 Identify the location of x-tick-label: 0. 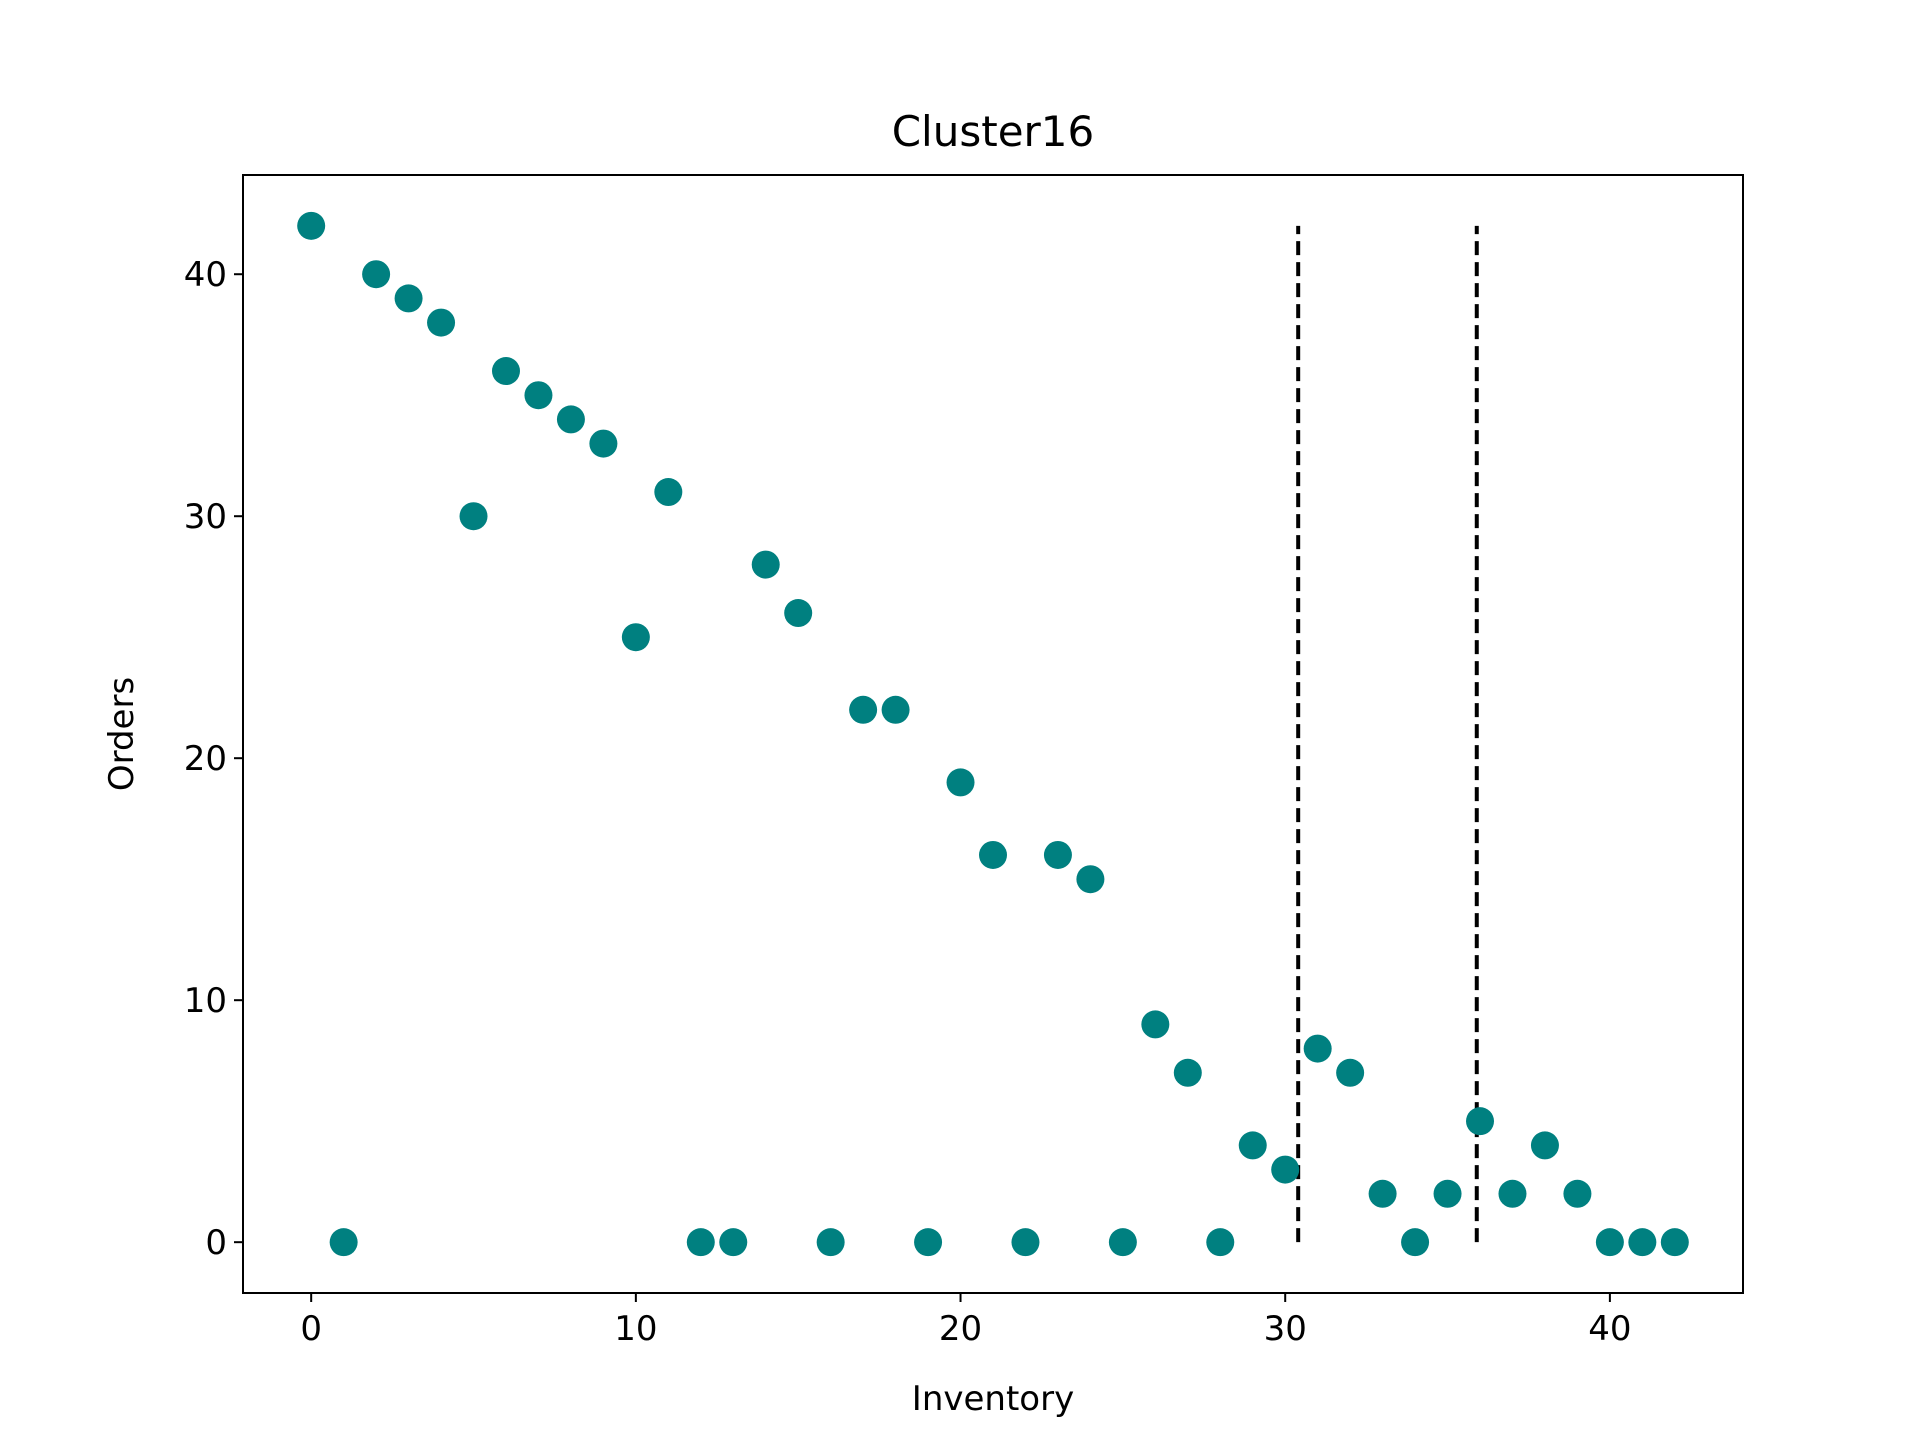
(311, 1329).